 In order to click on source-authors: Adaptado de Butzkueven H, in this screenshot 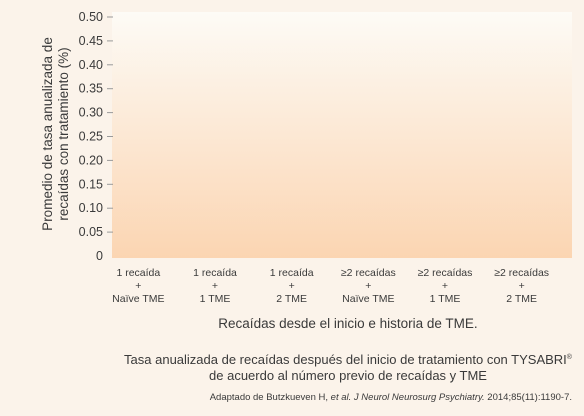, I will do `click(270, 397)`.